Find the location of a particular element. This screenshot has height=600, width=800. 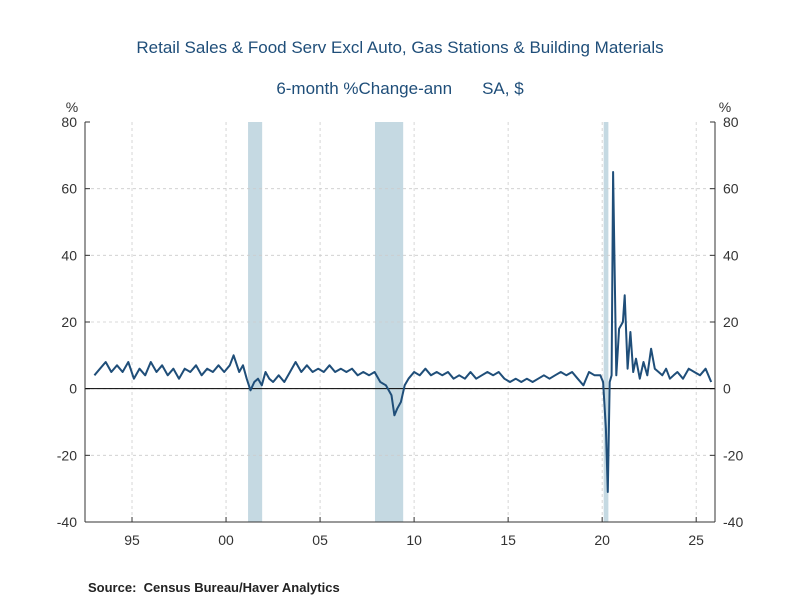

y-tick-label-left: 0 is located at coordinates (73, 389).